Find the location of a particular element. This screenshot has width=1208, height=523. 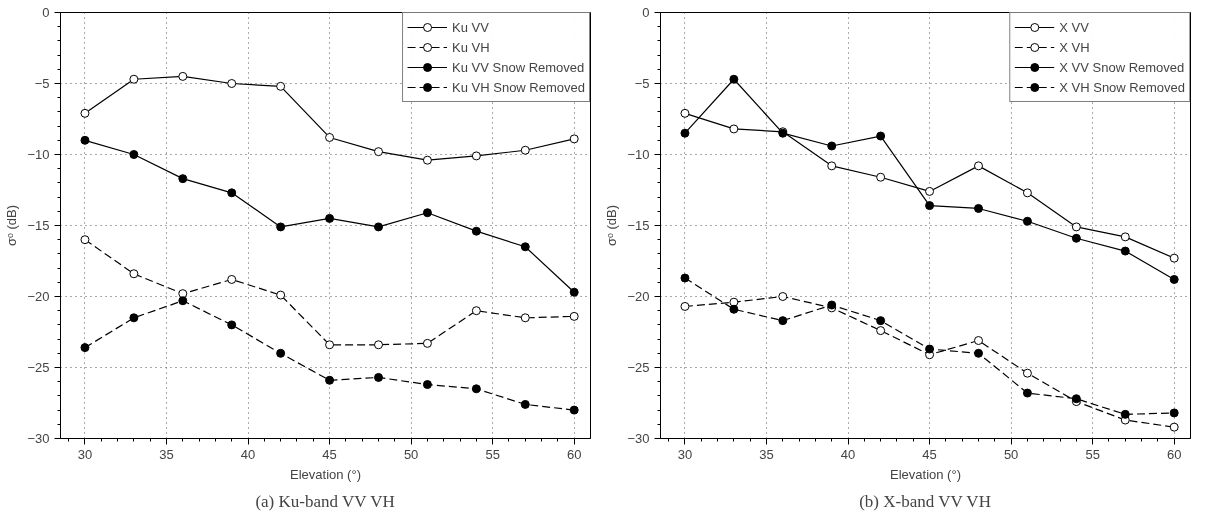

legend-label: X VH is located at coordinates (1074, 47).